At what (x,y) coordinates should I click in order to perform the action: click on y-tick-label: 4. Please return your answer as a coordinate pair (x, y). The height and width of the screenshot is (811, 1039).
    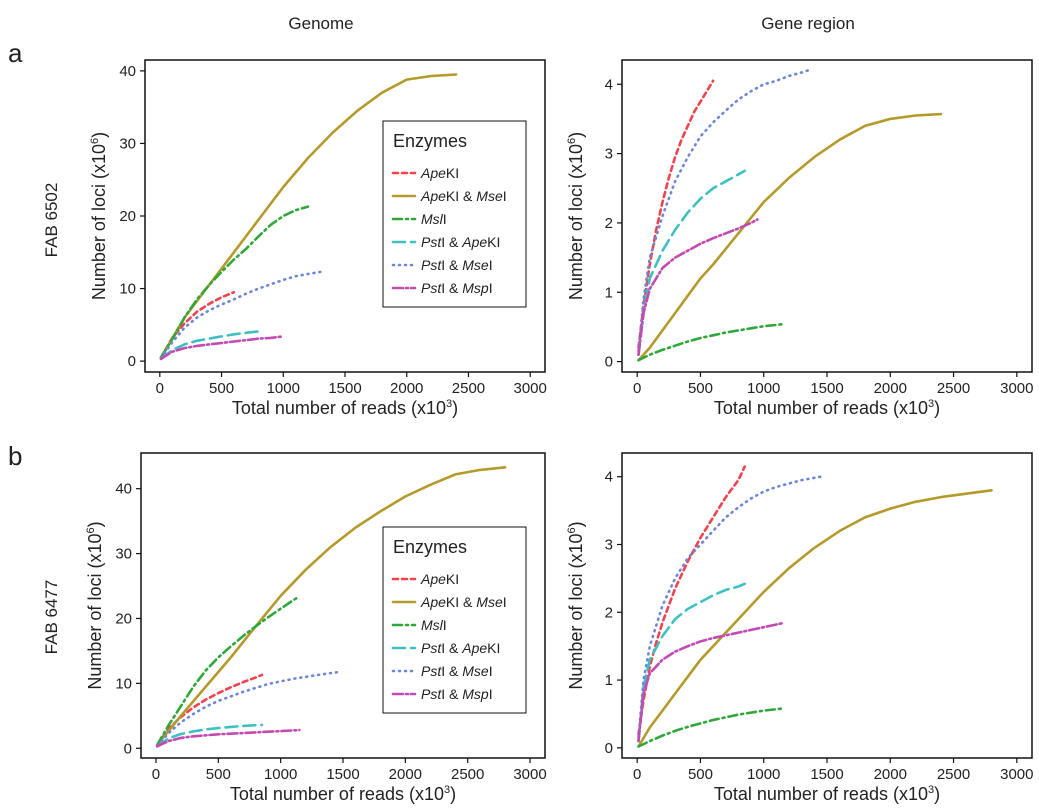
    Looking at the image, I should click on (609, 84).